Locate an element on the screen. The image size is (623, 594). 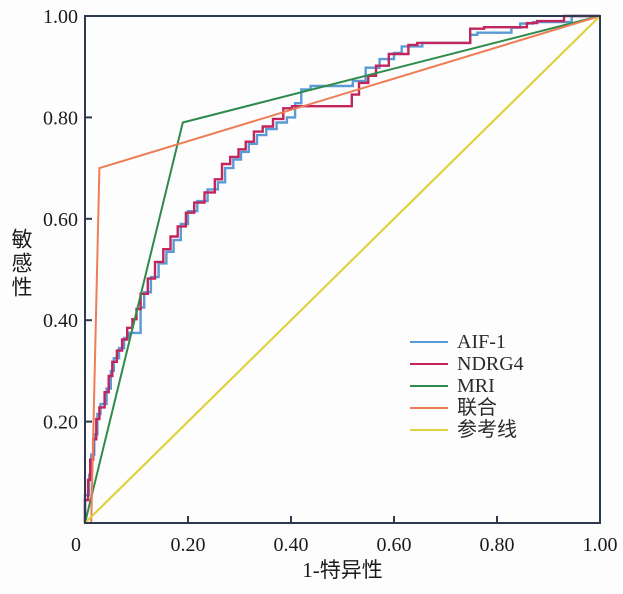
y-tick-label: 0.80 is located at coordinates (60, 118).